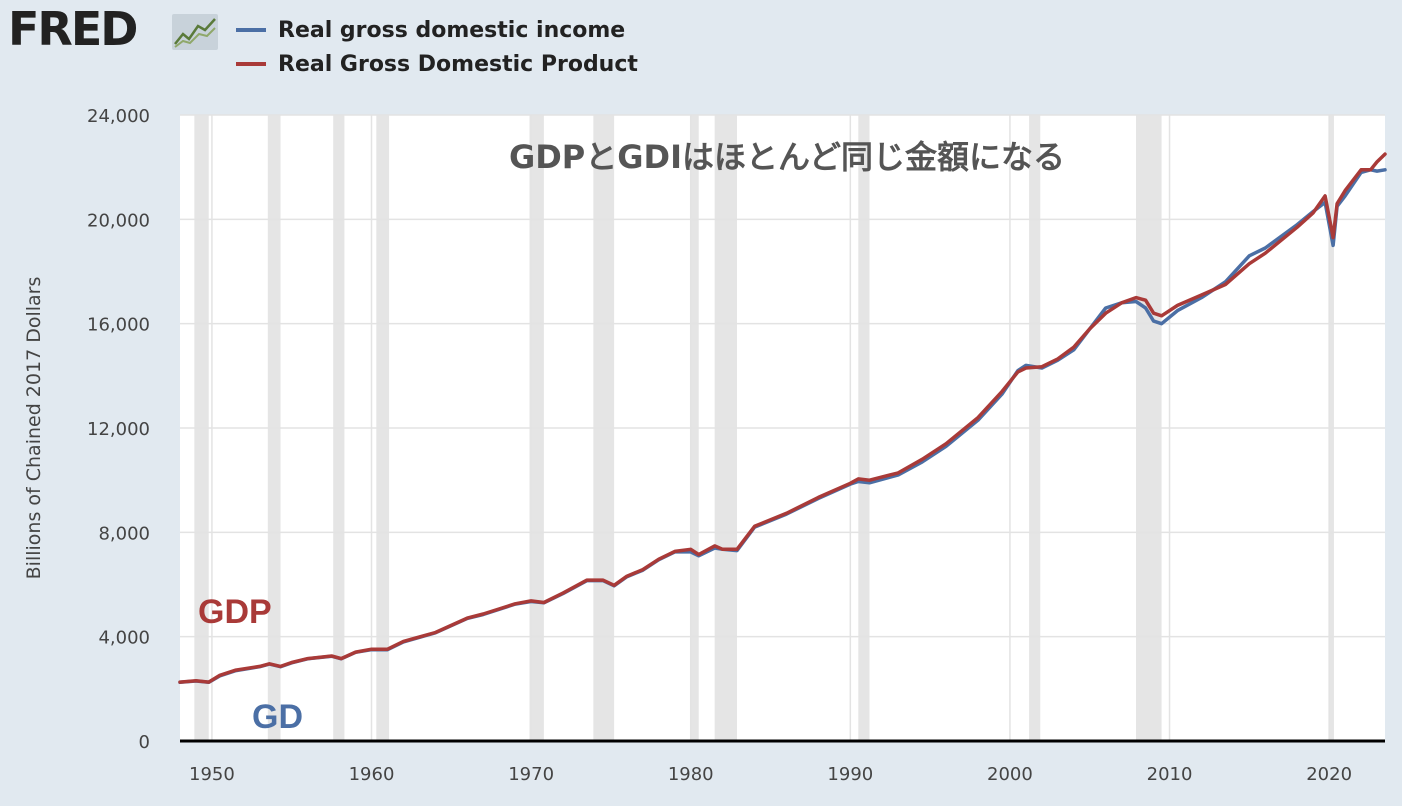 This screenshot has width=1402, height=806. Describe the element at coordinates (770, 774) in the screenshot. I see `x-axis-ticks: 1950 1960 1970 1980 1990 2000 2010 2020` at that location.